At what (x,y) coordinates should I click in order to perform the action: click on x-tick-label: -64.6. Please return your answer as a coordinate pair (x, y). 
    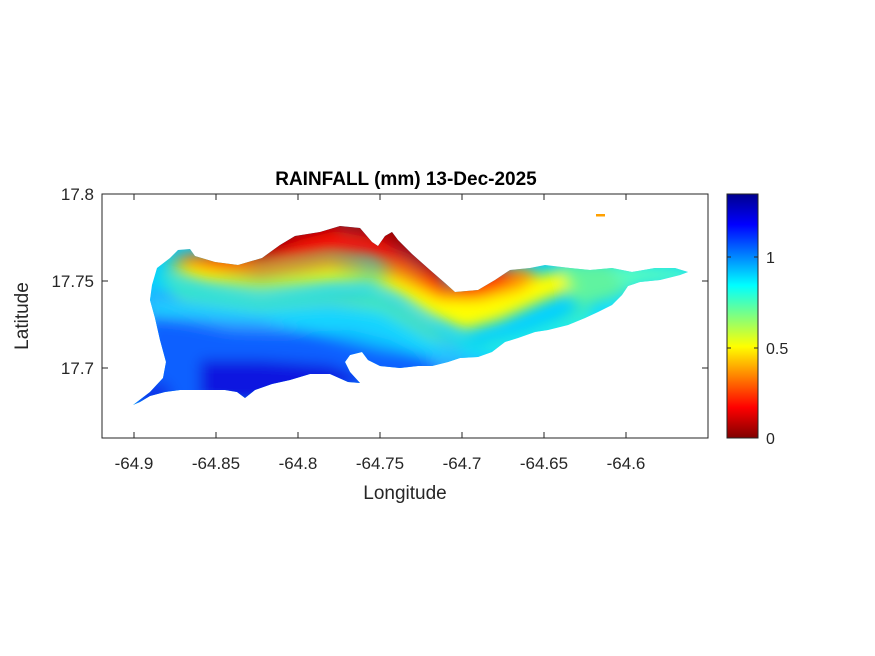
    Looking at the image, I should click on (626, 463).